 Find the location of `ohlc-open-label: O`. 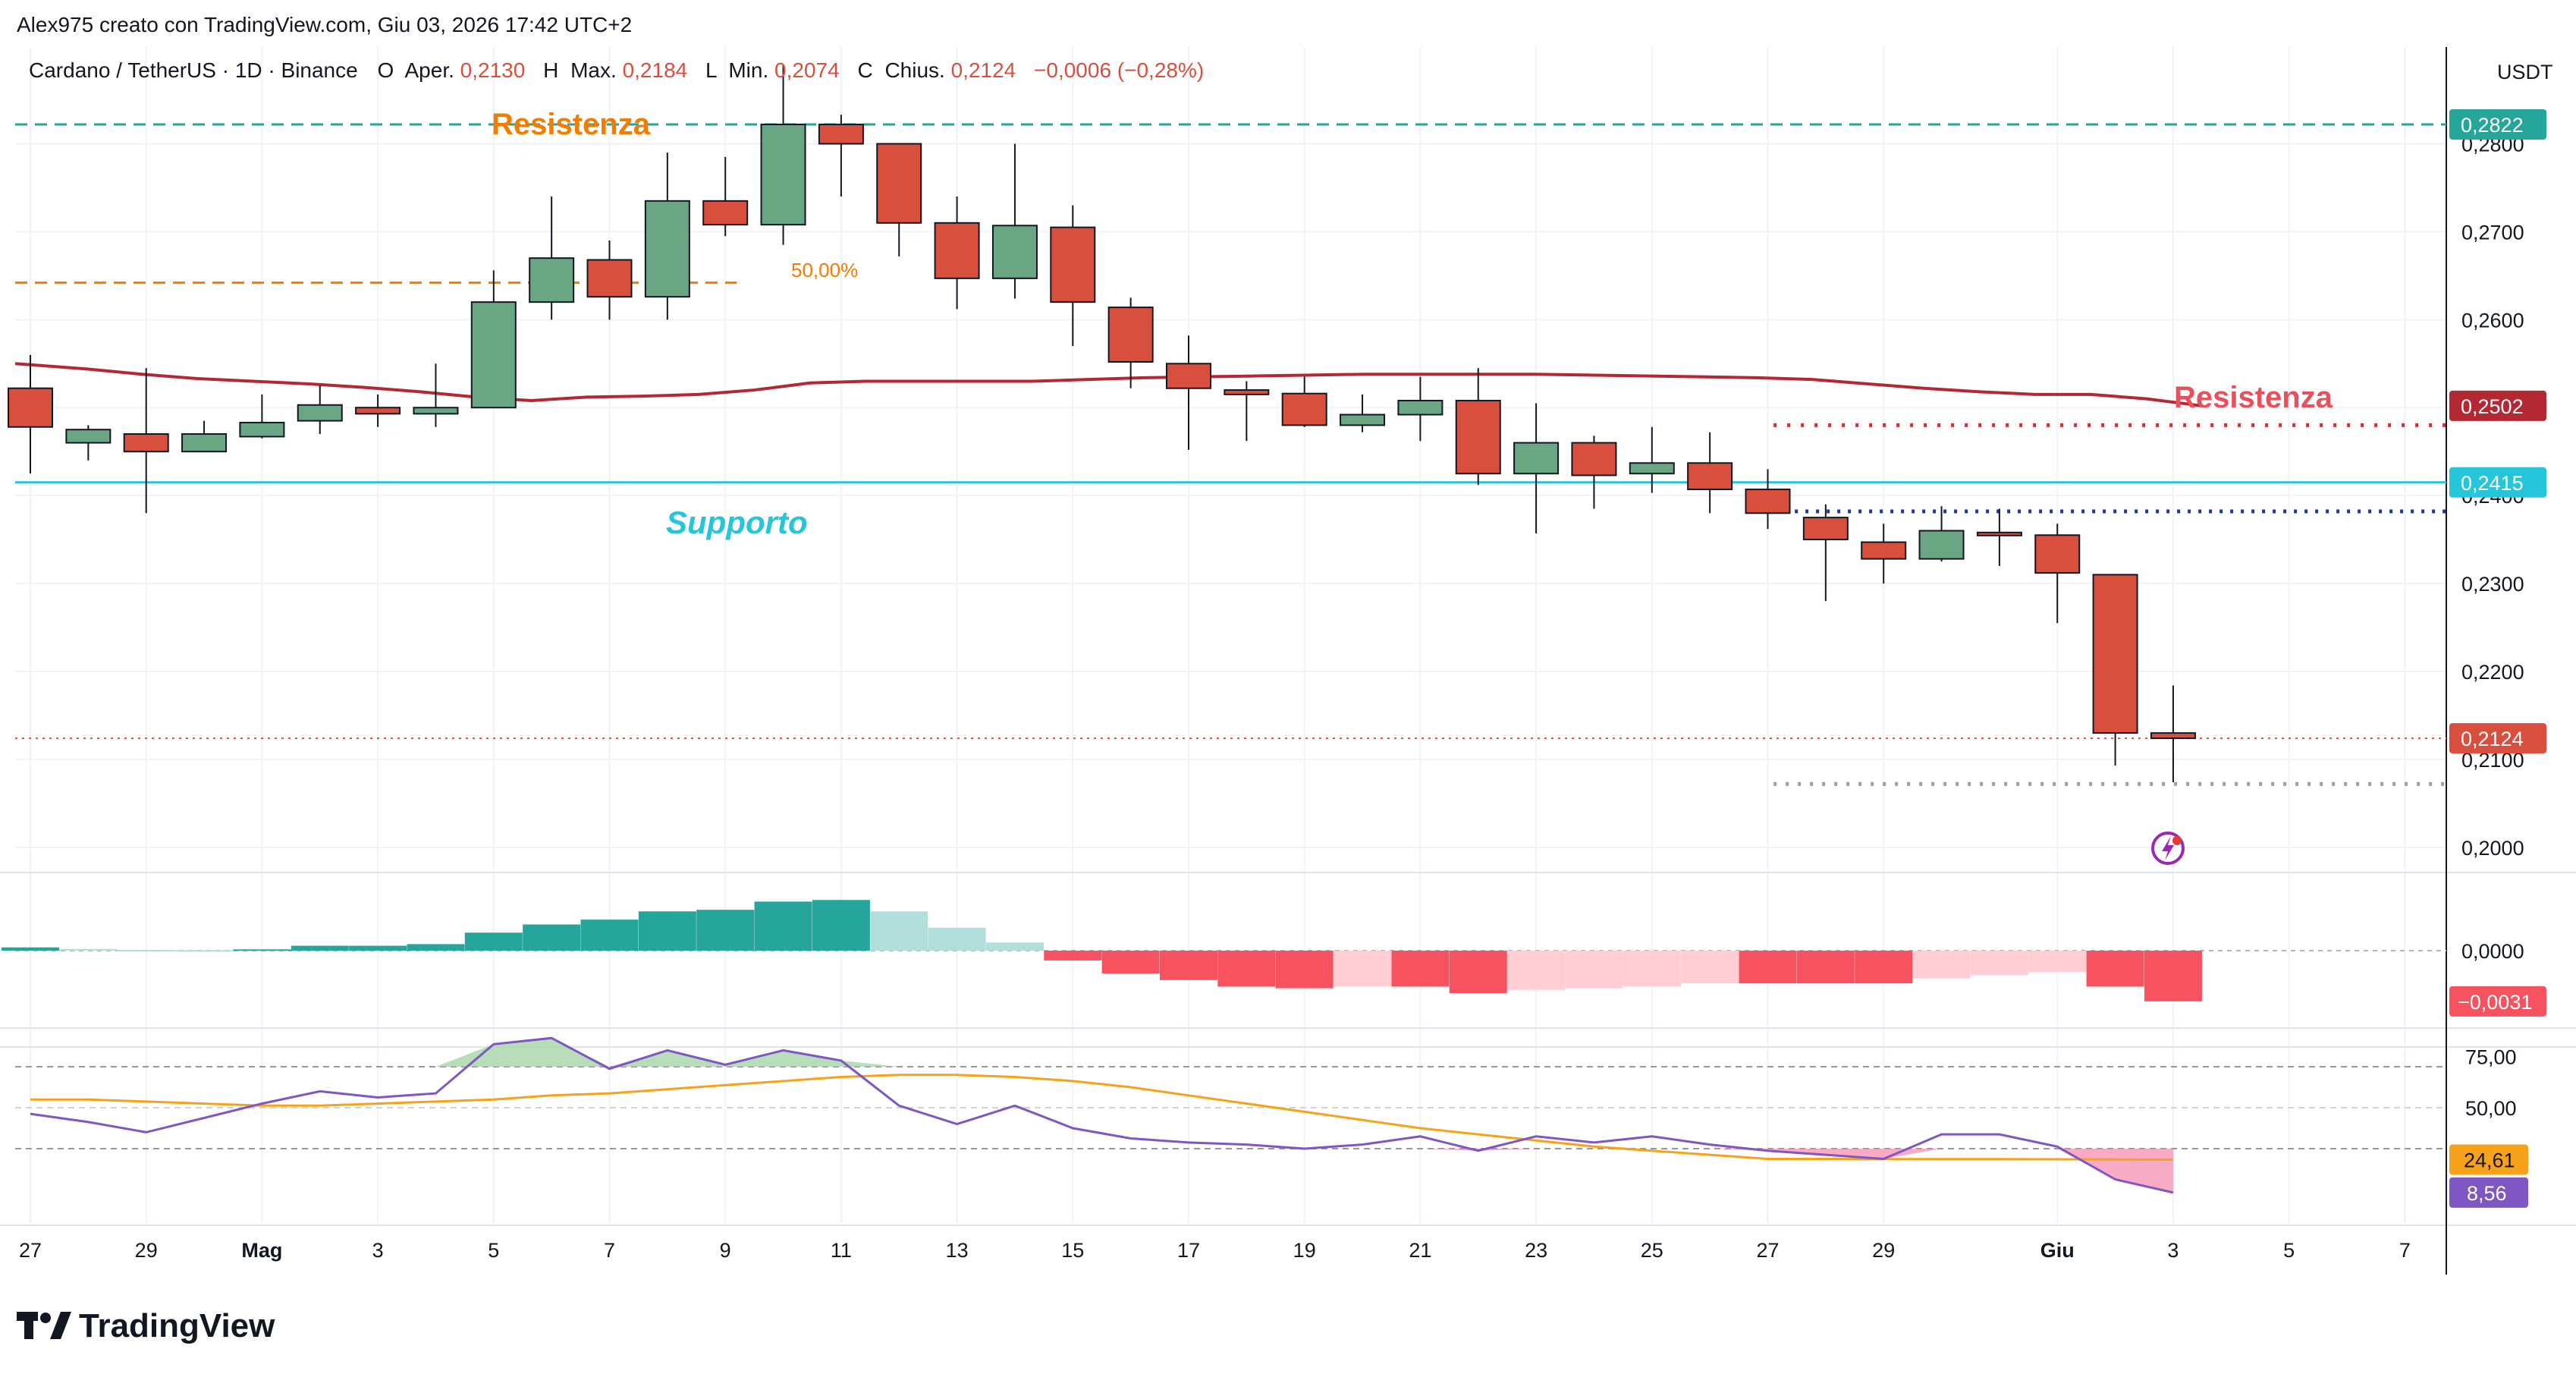

ohlc-open-label: O is located at coordinates (385, 70).